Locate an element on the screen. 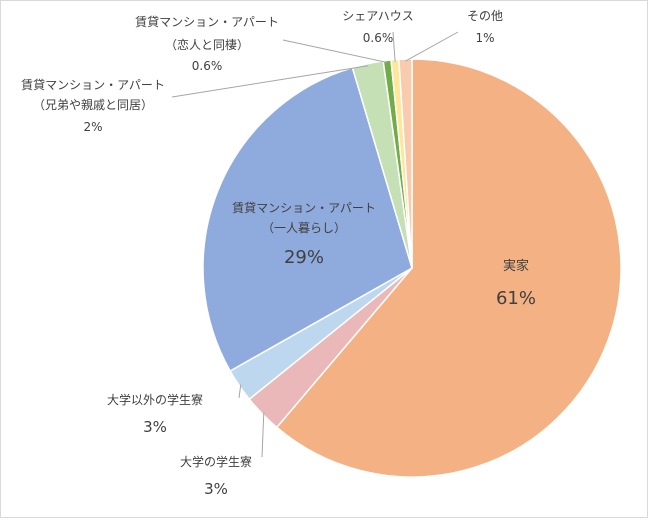 Image resolution: width=650 pixels, height=520 pixels. slice-label-living-alone-line1: 賃貸マンション・アパート is located at coordinates (304, 207).